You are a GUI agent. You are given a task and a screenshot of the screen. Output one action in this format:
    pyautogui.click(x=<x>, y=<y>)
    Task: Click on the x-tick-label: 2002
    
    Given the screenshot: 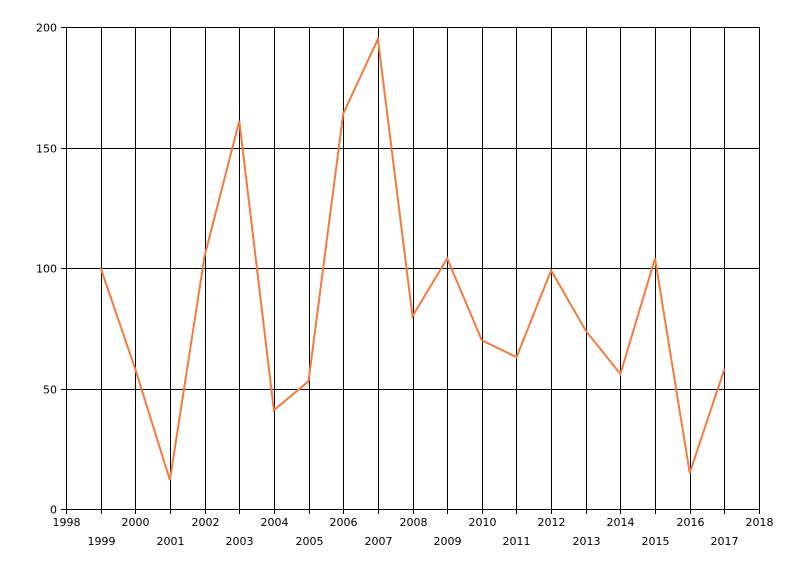 What is the action you would take?
    pyautogui.click(x=206, y=522)
    